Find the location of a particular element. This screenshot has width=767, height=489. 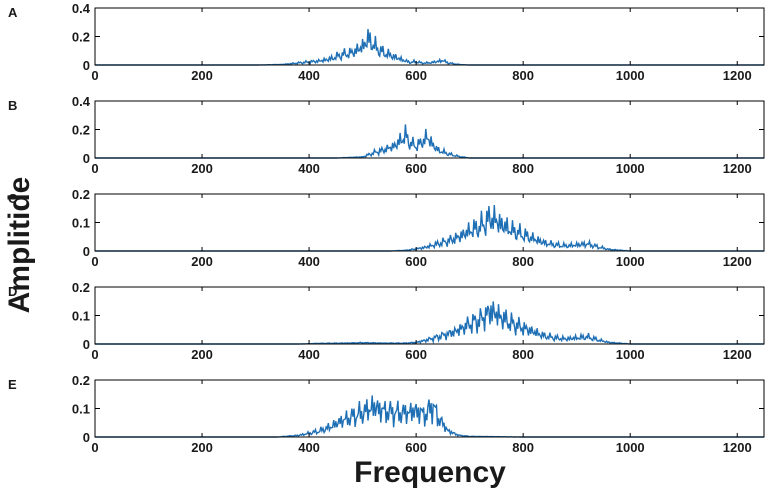

panel-letter: B is located at coordinates (12, 105).